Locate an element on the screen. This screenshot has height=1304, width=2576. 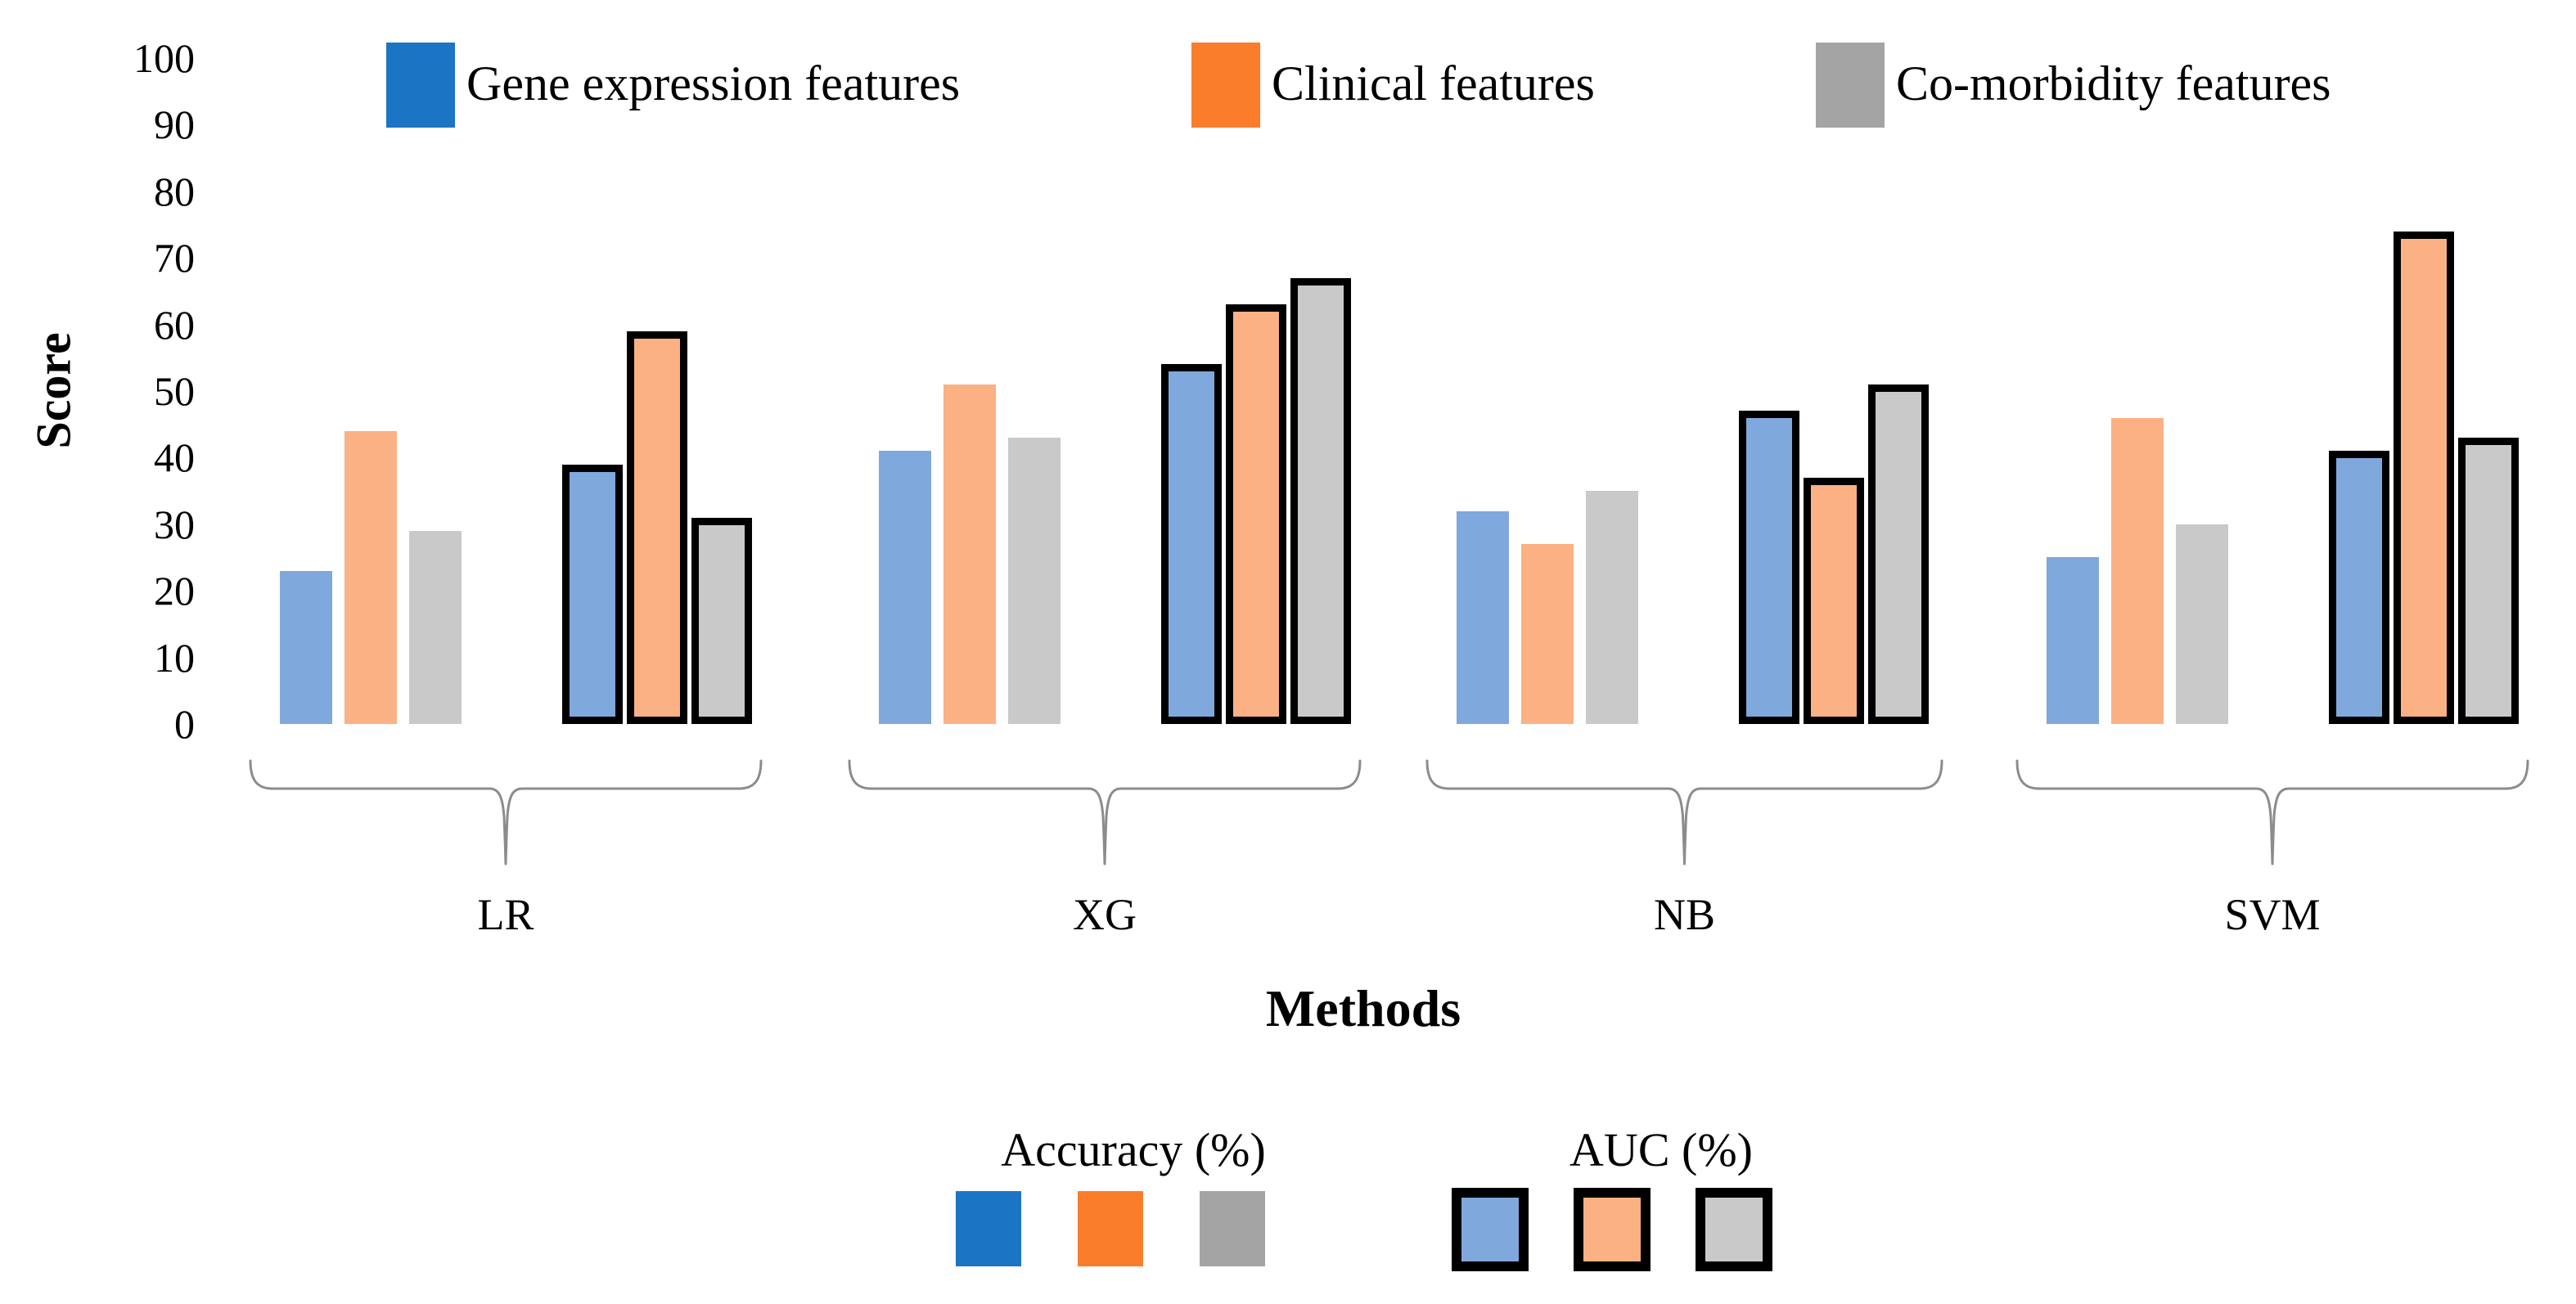
auc-gray-swatch is located at coordinates (1734, 1229).